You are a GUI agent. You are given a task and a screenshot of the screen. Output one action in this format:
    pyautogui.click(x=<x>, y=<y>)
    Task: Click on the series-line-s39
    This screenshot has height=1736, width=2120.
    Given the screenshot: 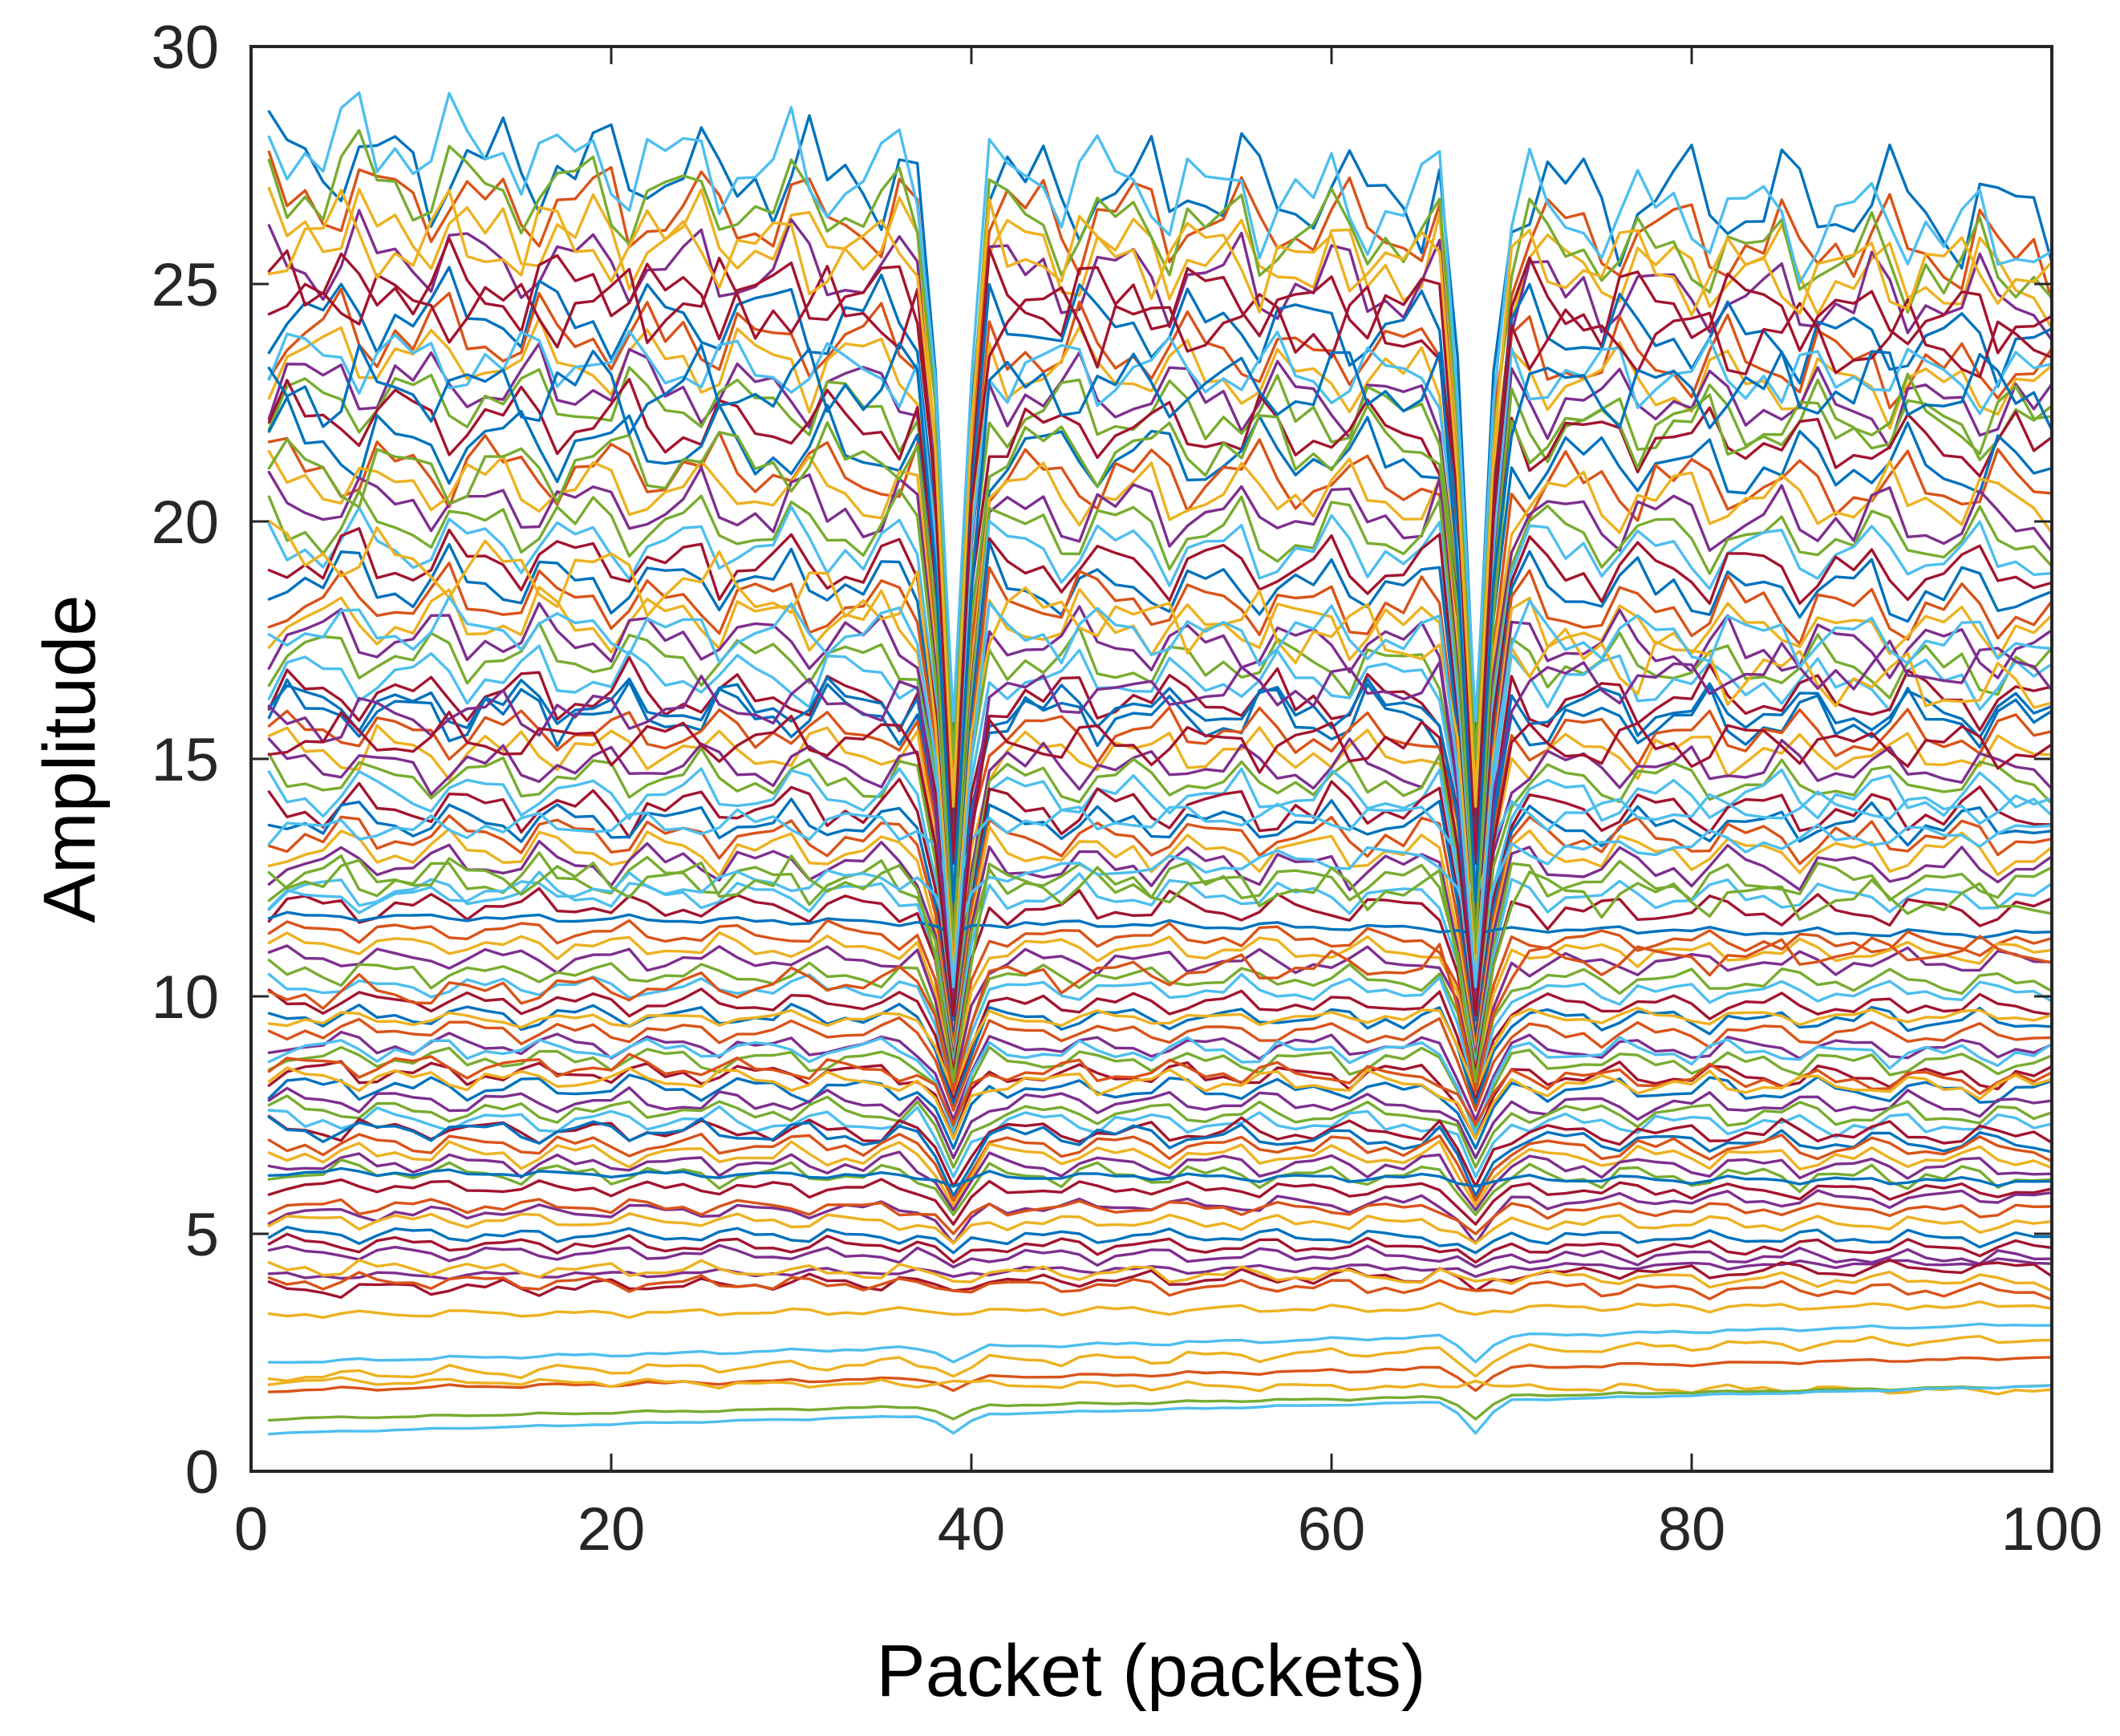 What is the action you would take?
    pyautogui.click(x=1159, y=950)
    